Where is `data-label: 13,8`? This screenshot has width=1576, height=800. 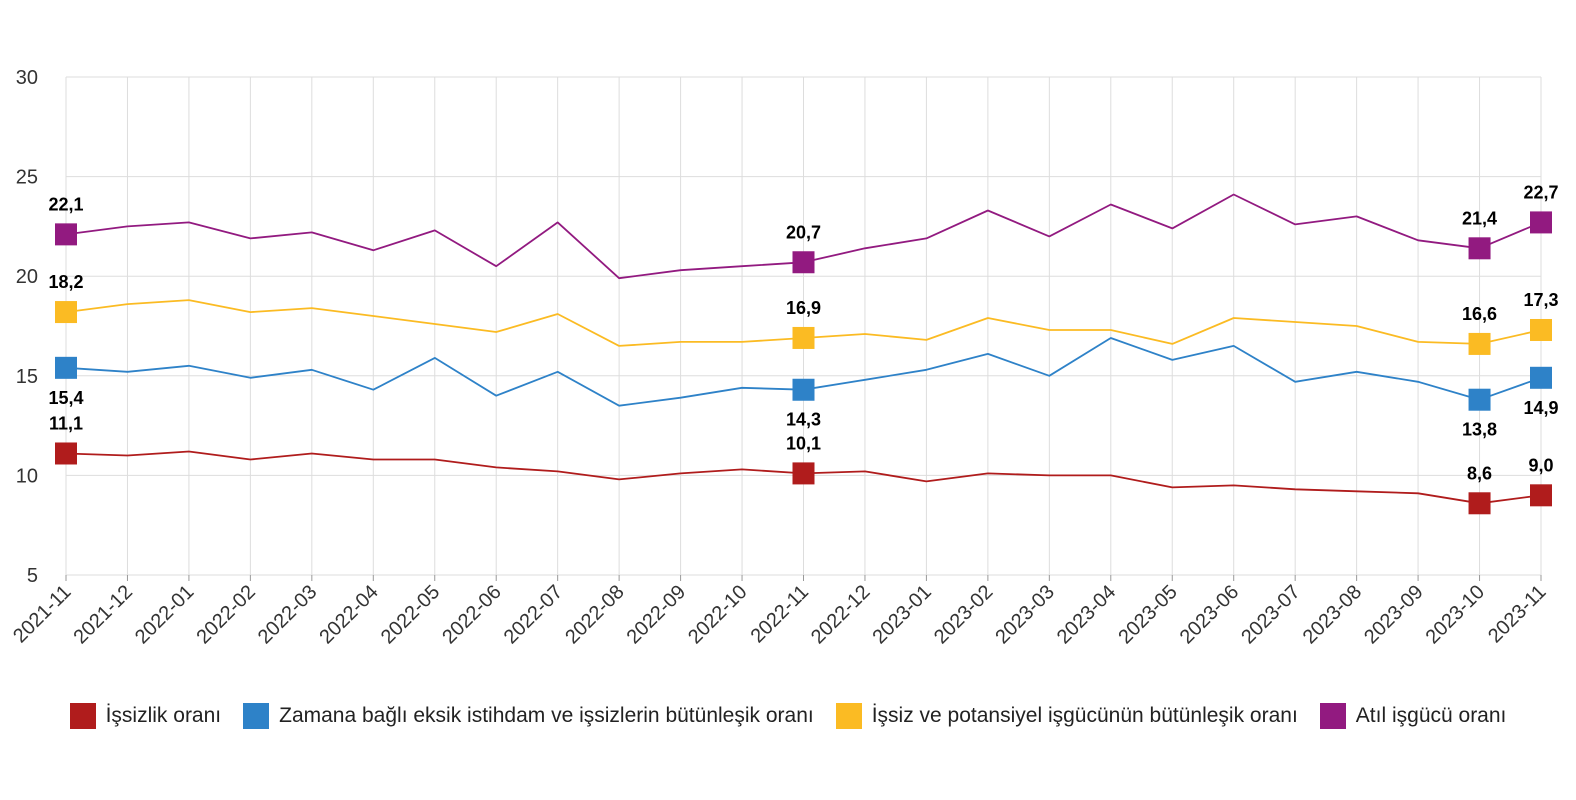
data-label: 13,8 is located at coordinates (1479, 430).